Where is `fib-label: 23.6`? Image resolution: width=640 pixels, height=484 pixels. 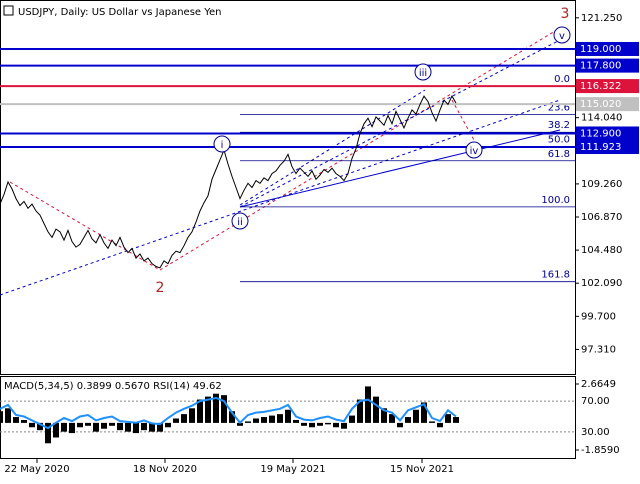
fib-label: 23.6 is located at coordinates (559, 108).